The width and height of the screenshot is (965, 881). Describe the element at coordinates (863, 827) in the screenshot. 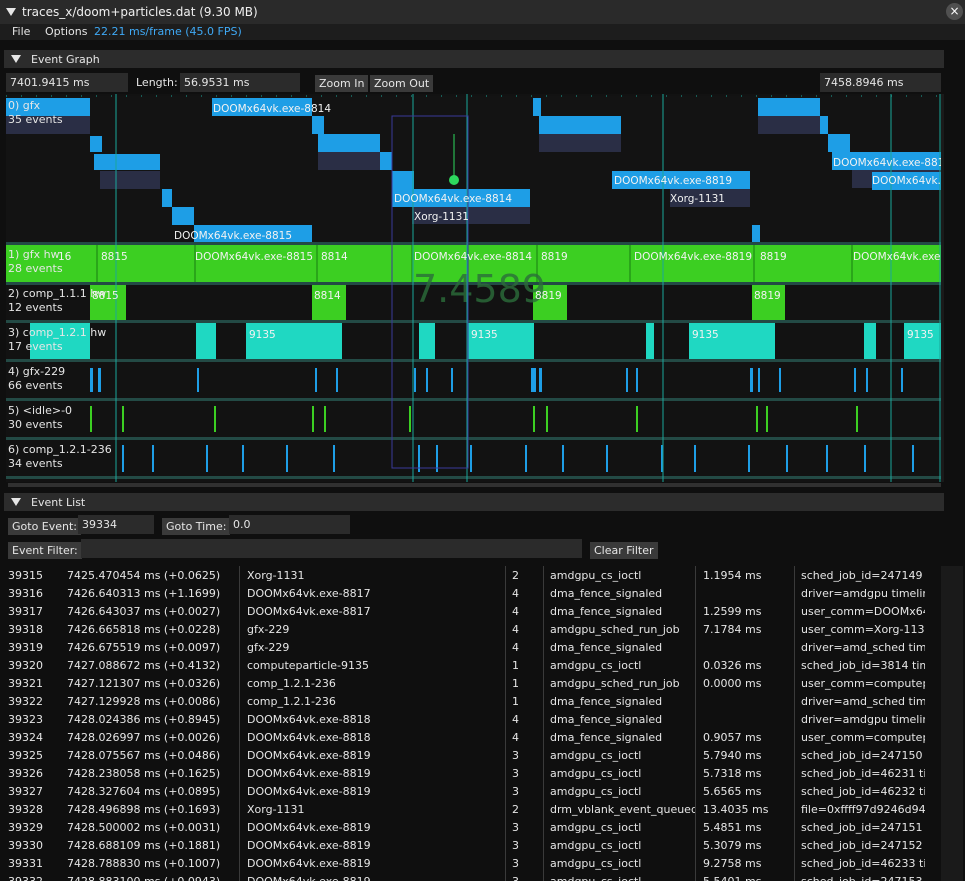

I see `info-cell: sched_job_id=247151 tim` at that location.